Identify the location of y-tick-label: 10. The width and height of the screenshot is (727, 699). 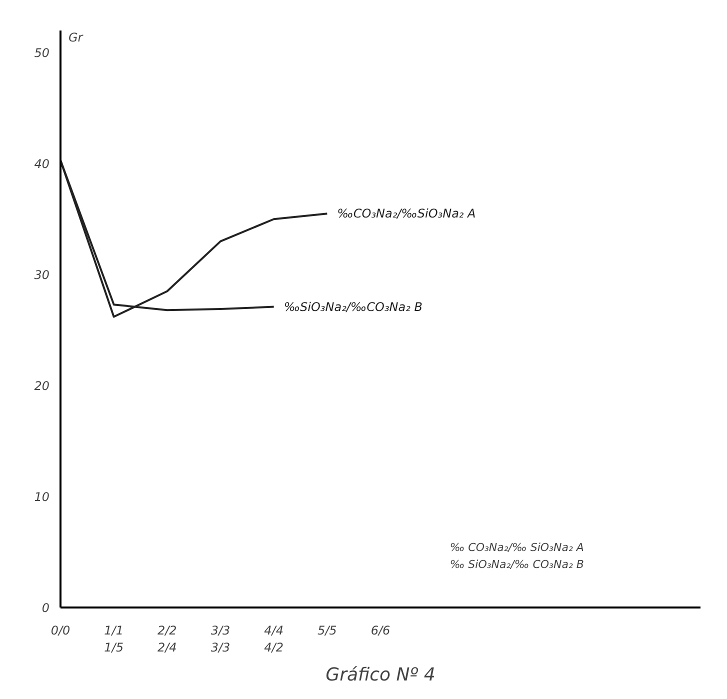
(42, 497).